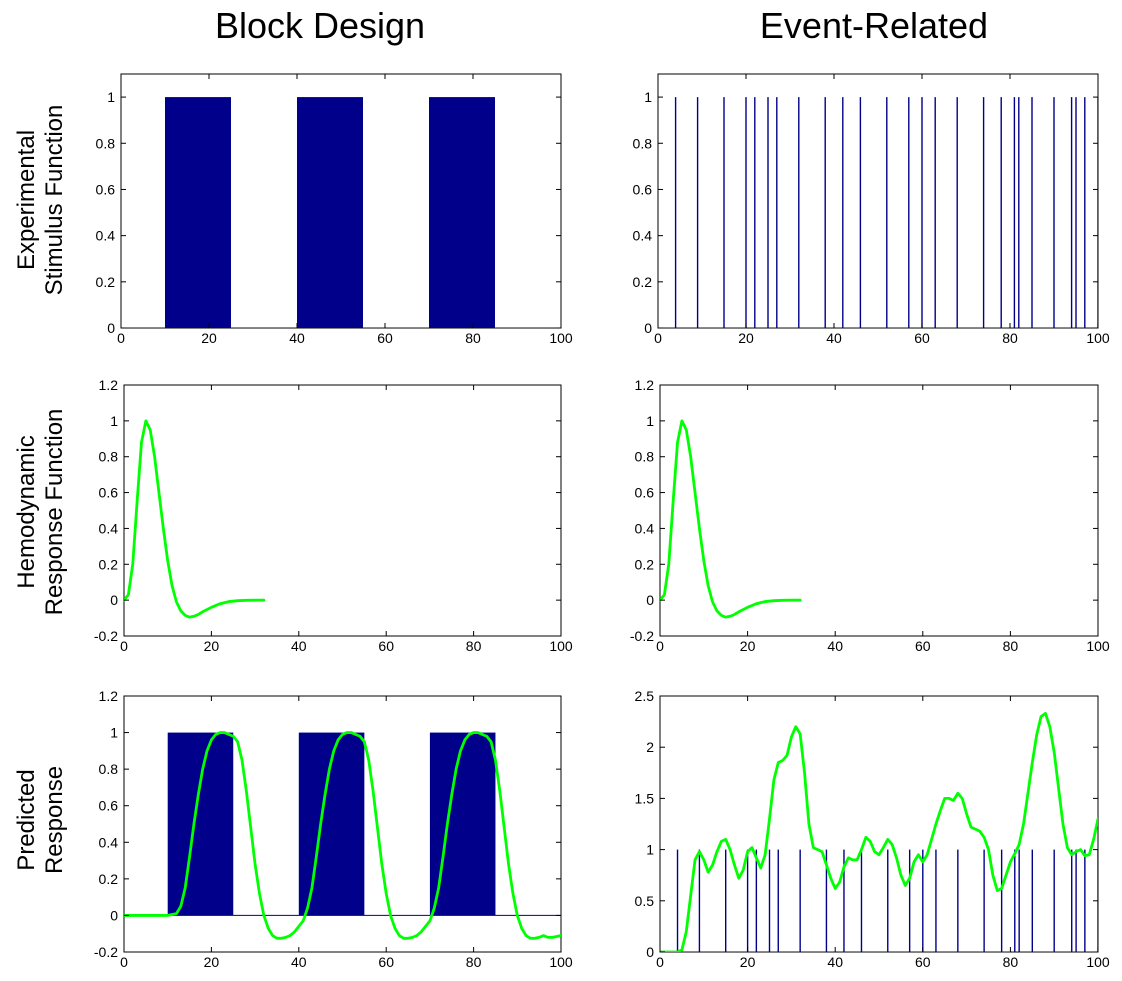 This screenshot has width=1122, height=981. Describe the element at coordinates (320, 25) in the screenshot. I see `column-title-block-design: Block Design` at that location.